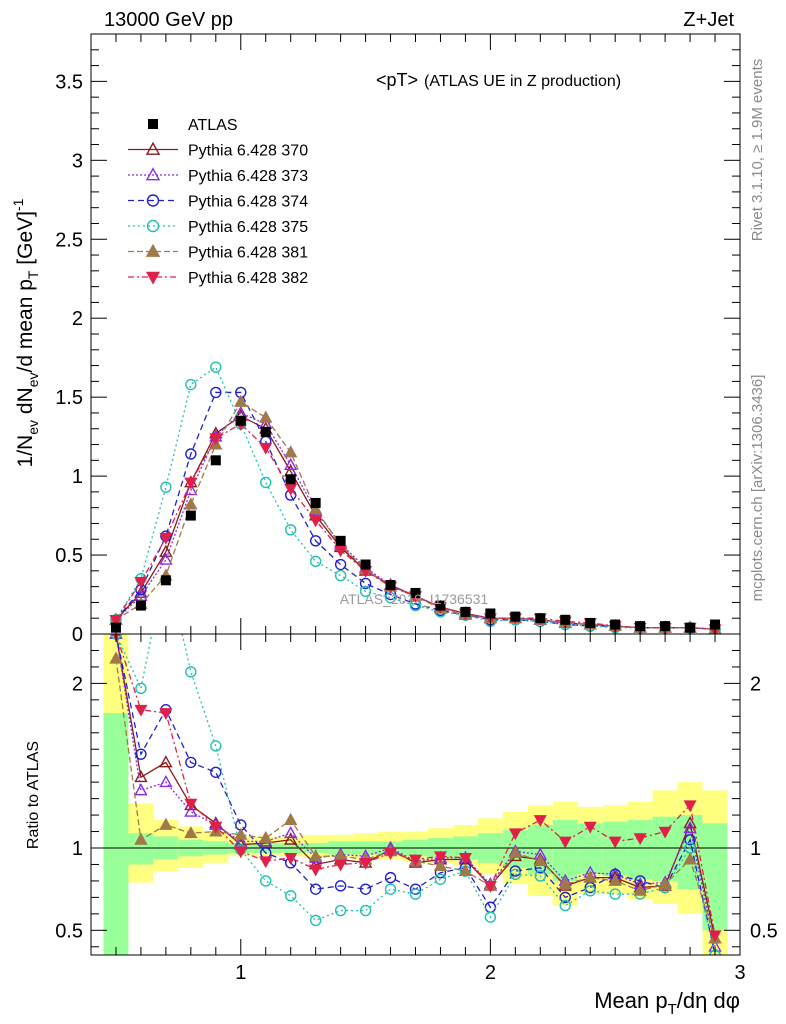  I want to click on y-tick-label-main: 1, so click(77, 477).